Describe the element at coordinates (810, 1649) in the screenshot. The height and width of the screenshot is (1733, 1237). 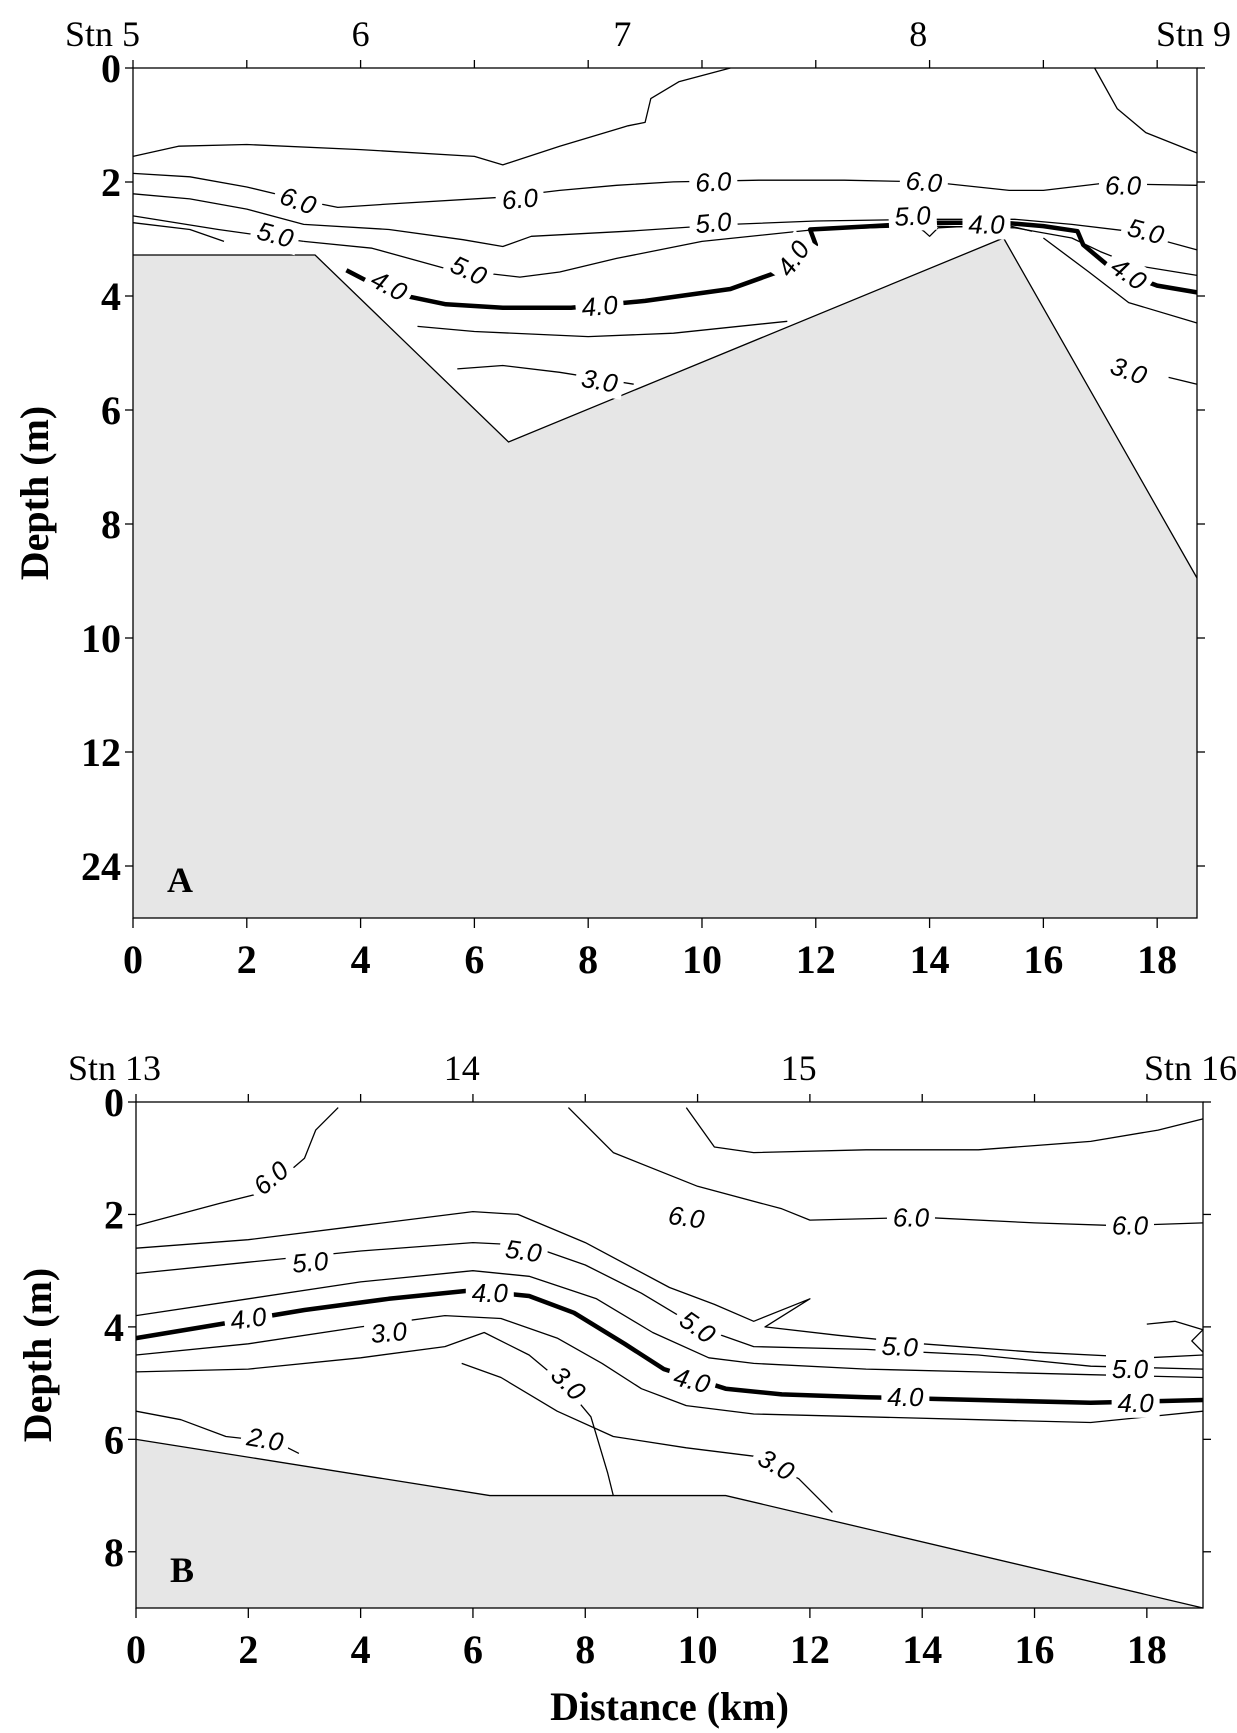
I see `x-tick-label: 12` at that location.